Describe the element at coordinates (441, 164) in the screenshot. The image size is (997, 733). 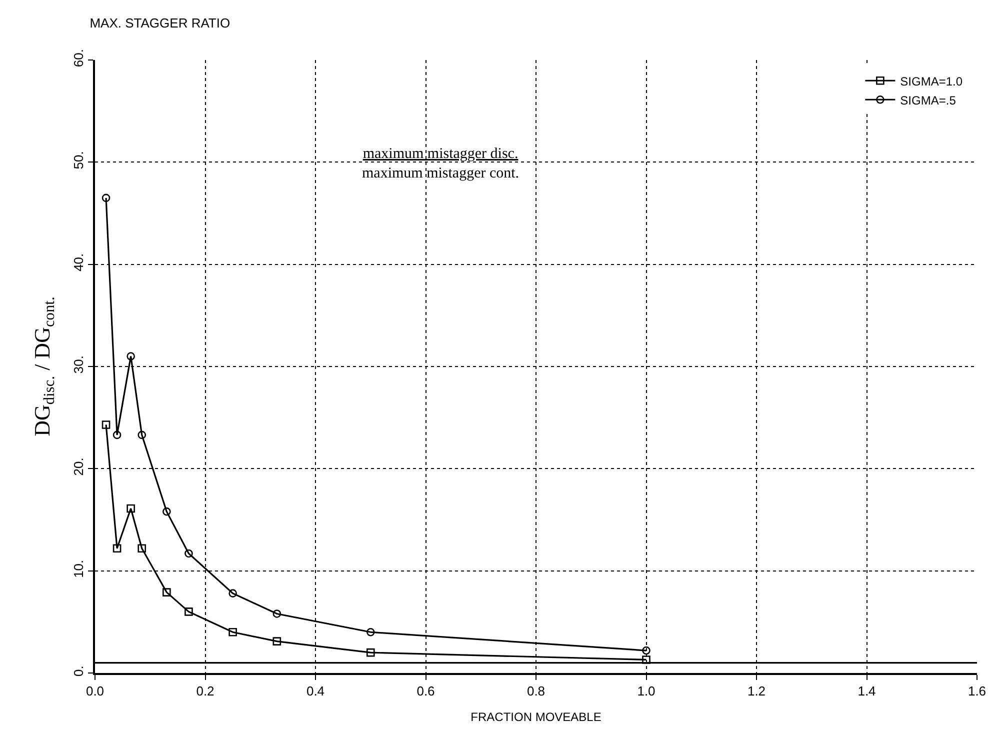
I see `annotation: maximum mistagger disc. maximum mistagger cont.` at that location.